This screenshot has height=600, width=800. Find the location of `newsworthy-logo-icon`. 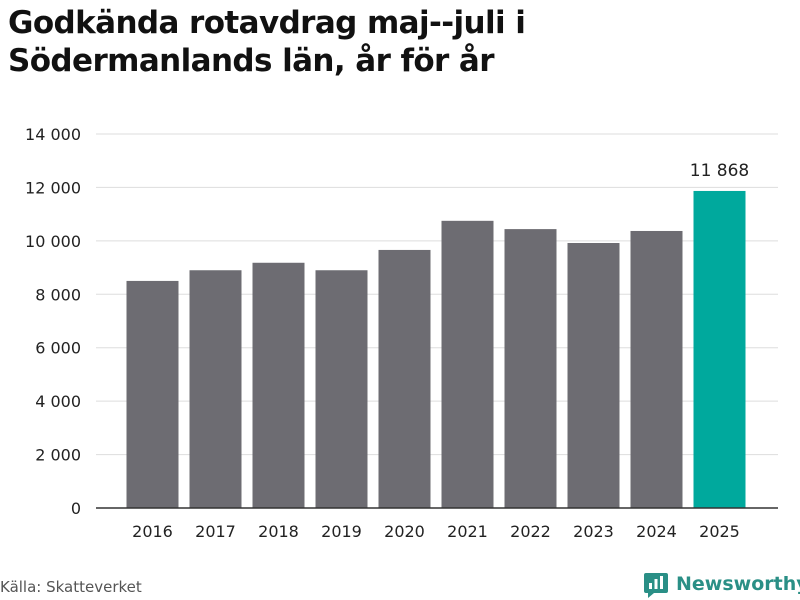

newsworthy-logo-icon is located at coordinates (656, 585).